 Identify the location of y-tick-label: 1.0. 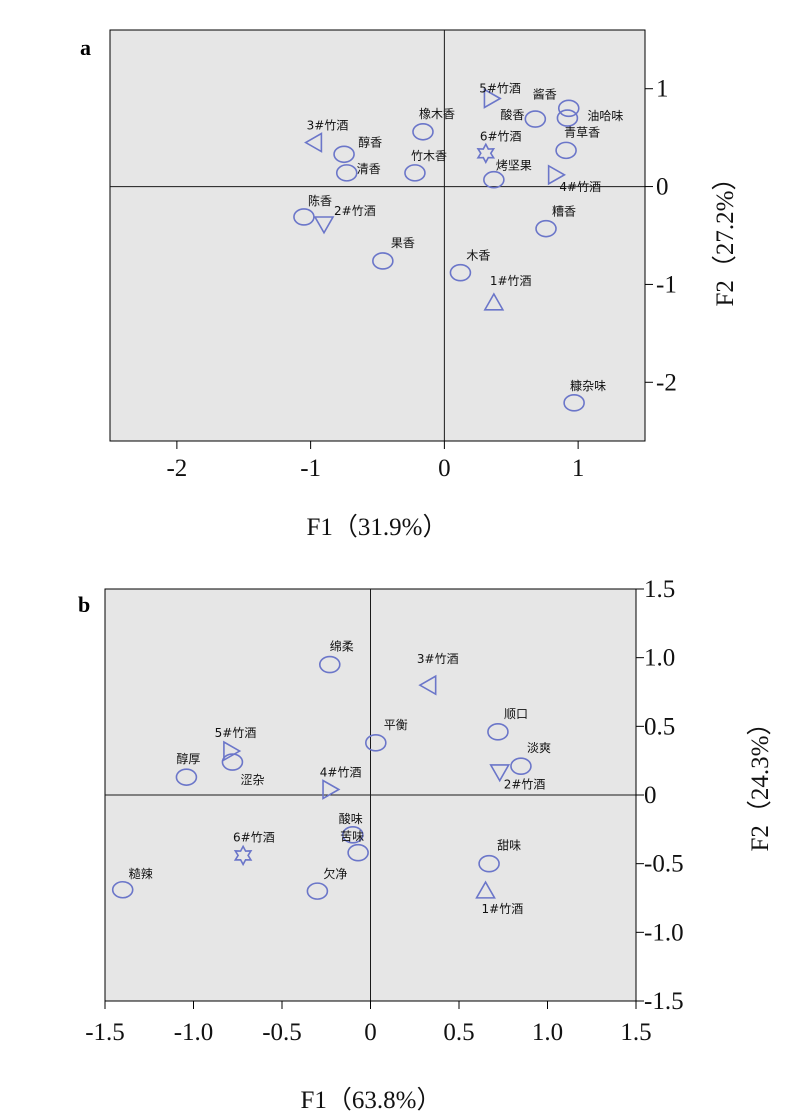
(659, 658).